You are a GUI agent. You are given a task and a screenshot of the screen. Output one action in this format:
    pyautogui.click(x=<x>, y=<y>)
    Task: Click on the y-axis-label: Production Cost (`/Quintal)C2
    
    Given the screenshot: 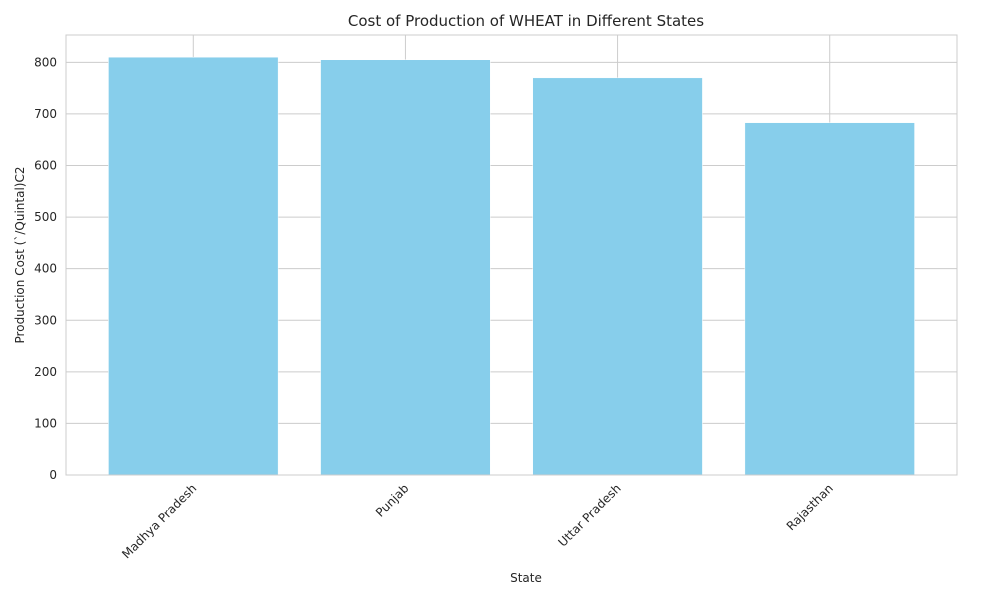 What is the action you would take?
    pyautogui.click(x=20, y=255)
    